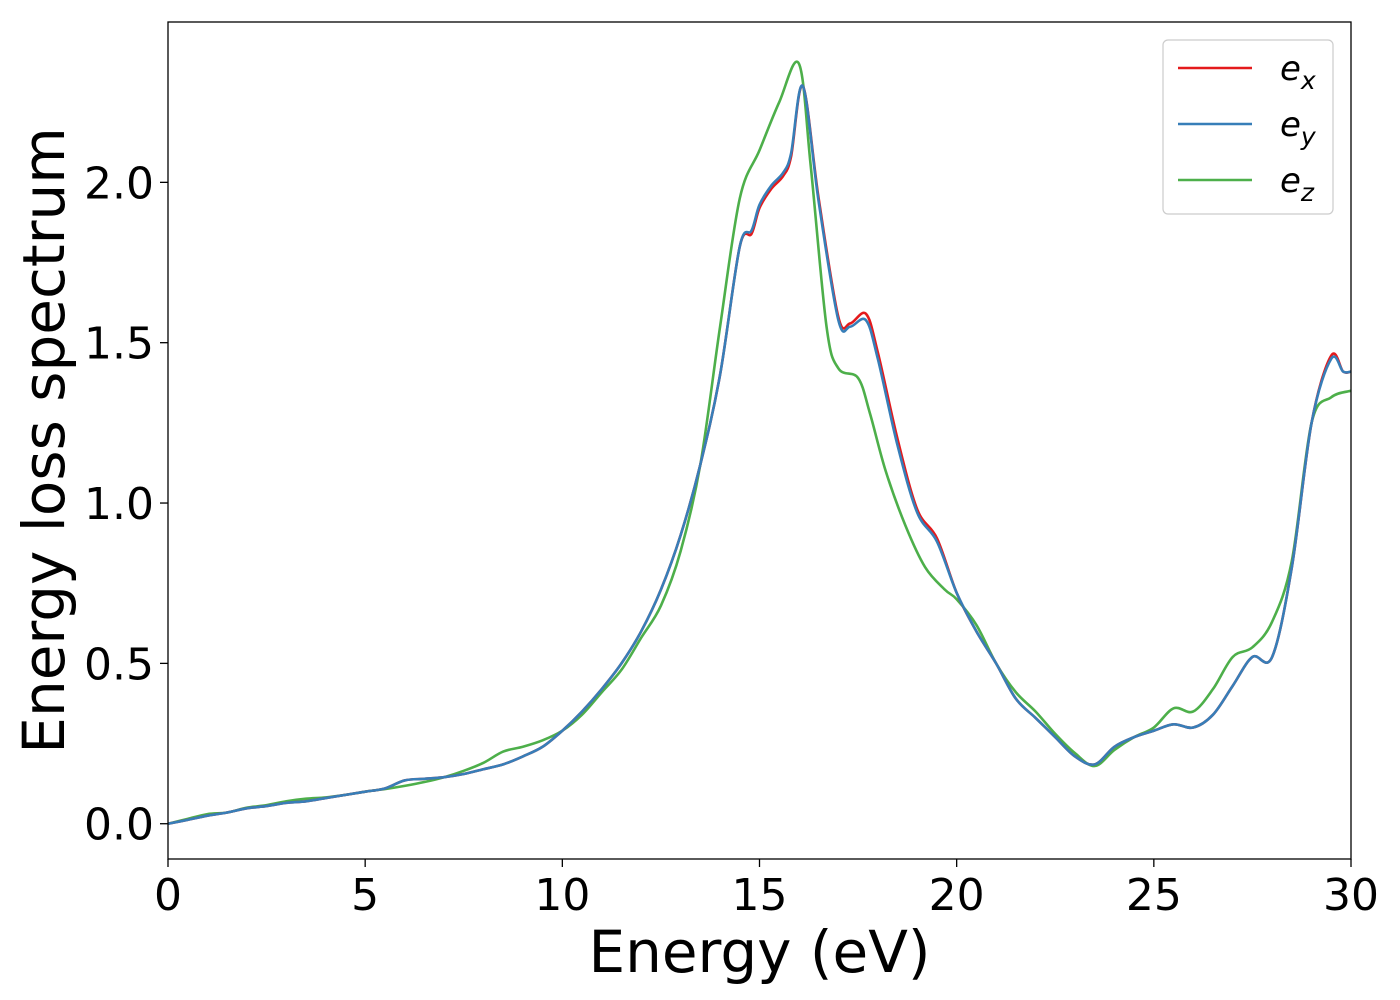 This screenshot has width=1400, height=1000. I want to click on legend-label-ey: ey, so click(1298, 128).